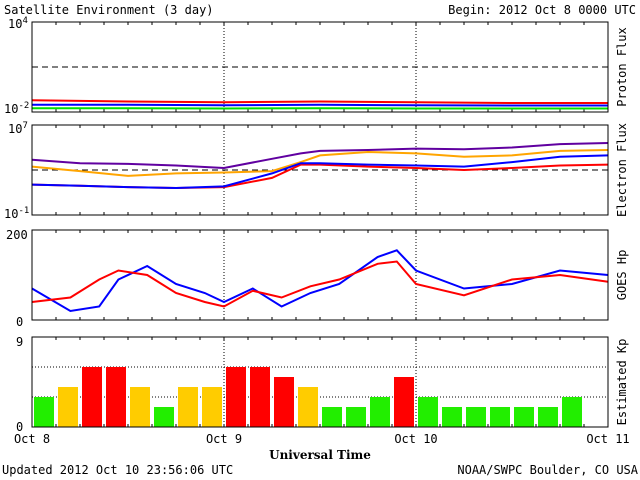 The width and height of the screenshot is (640, 480). Describe the element at coordinates (19, 322) in the screenshot. I see `hp-ymin-label: 0` at that location.